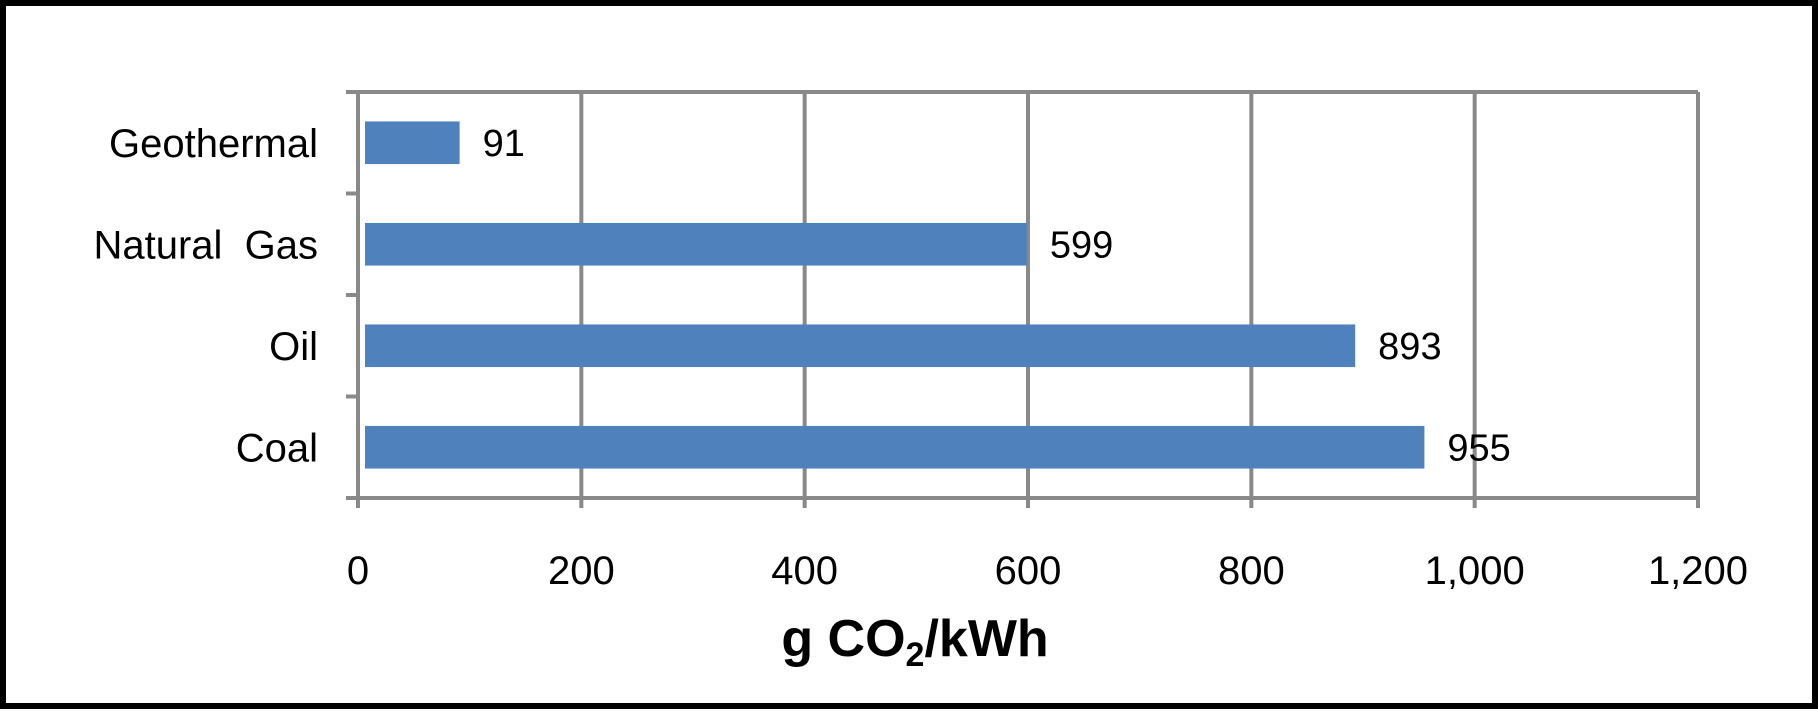 The image size is (1818, 715). I want to click on x-tick-label: 800, so click(1251, 571).